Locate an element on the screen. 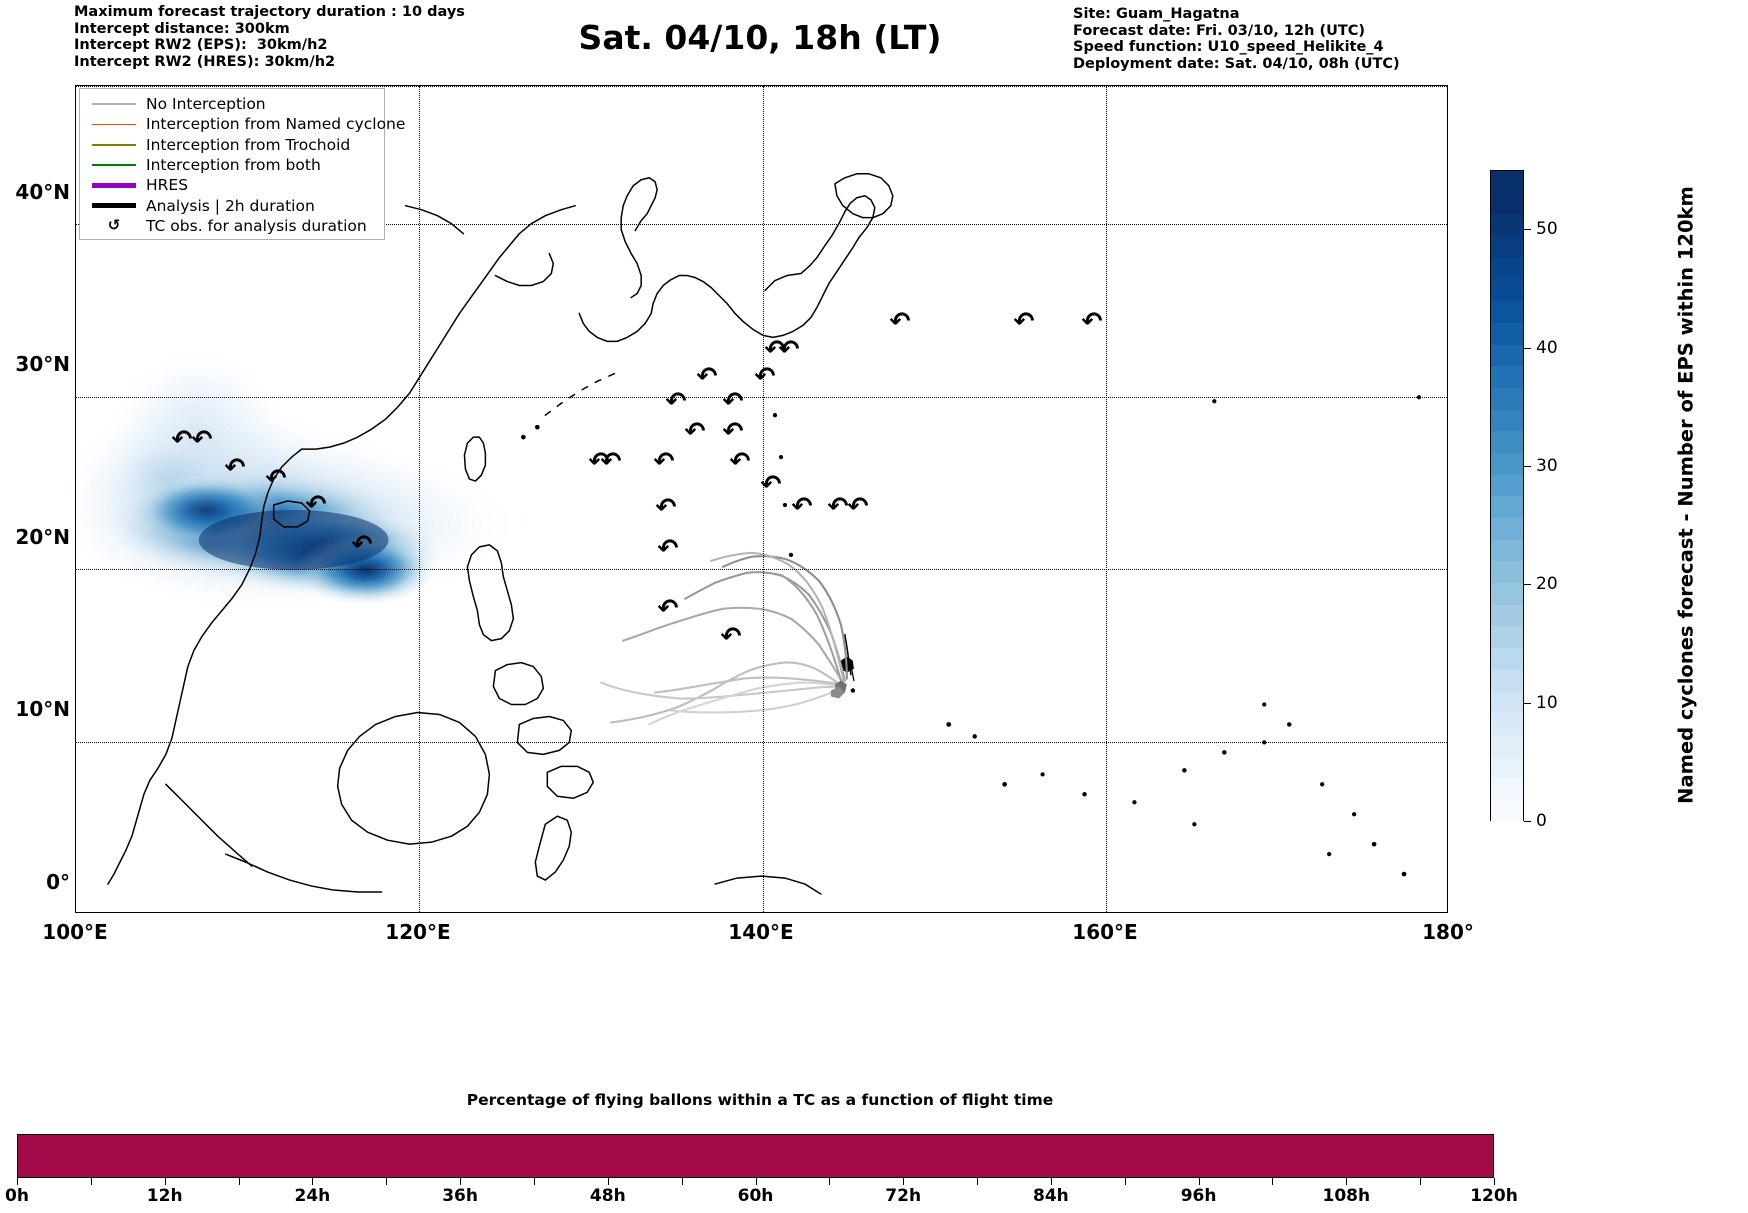  legend-item-2: Interception from Trochoid is located at coordinates (231, 145).